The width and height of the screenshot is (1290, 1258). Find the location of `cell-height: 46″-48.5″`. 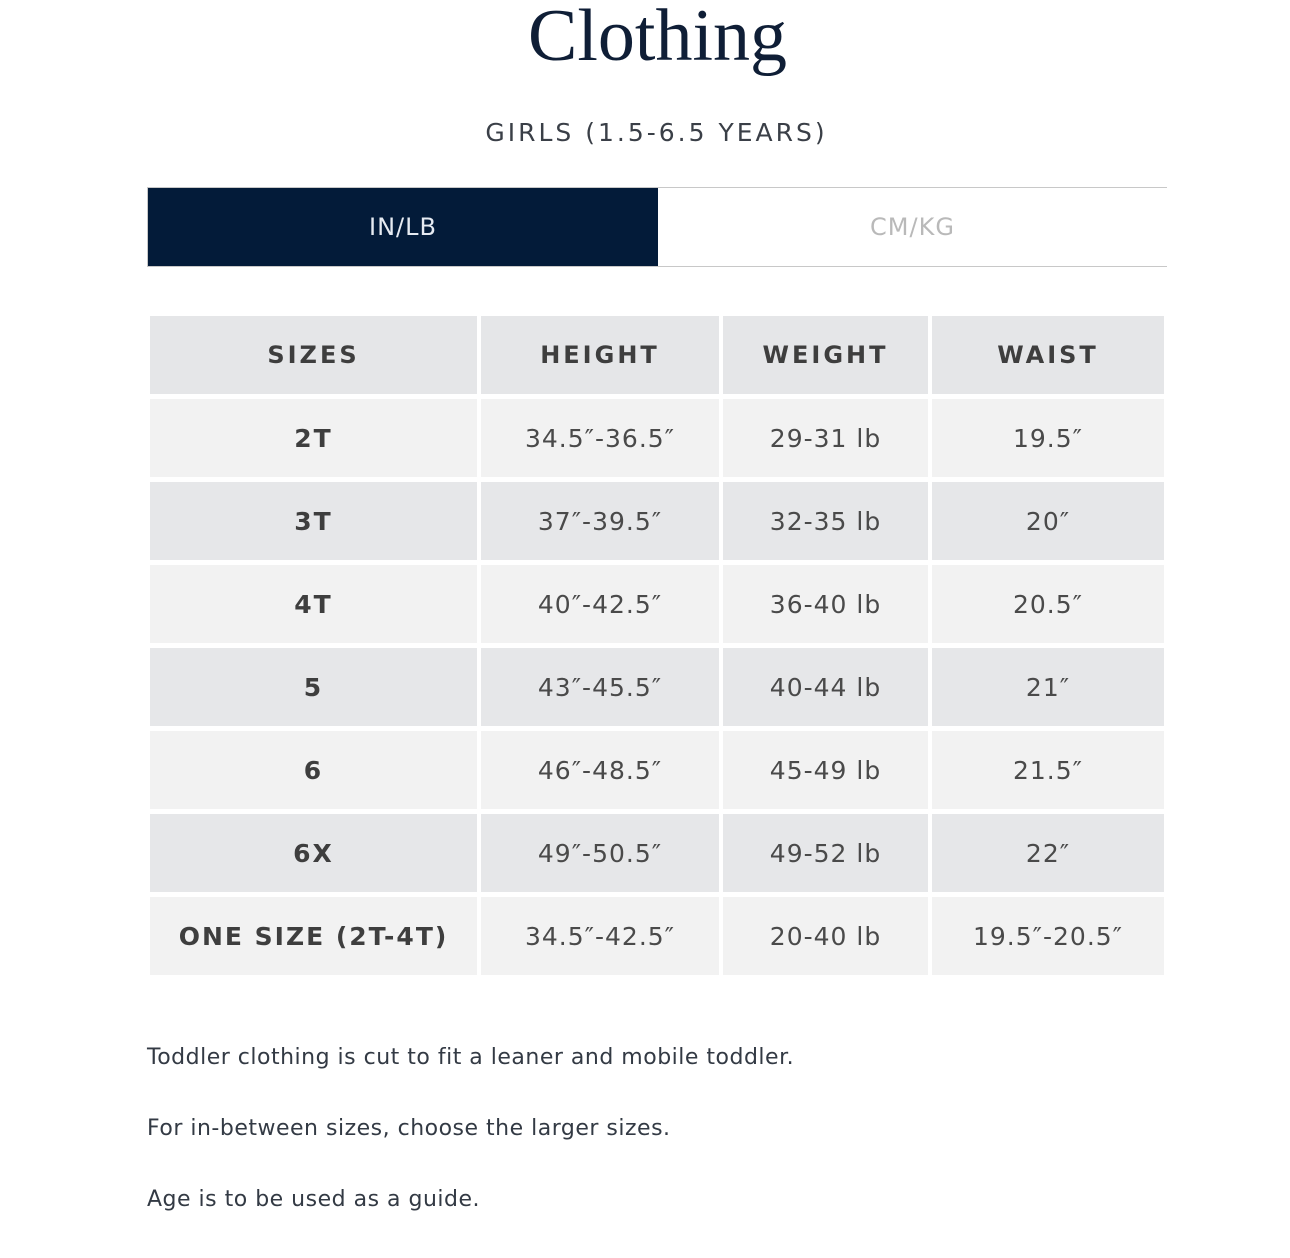

cell-height: 46″-48.5″ is located at coordinates (600, 770).